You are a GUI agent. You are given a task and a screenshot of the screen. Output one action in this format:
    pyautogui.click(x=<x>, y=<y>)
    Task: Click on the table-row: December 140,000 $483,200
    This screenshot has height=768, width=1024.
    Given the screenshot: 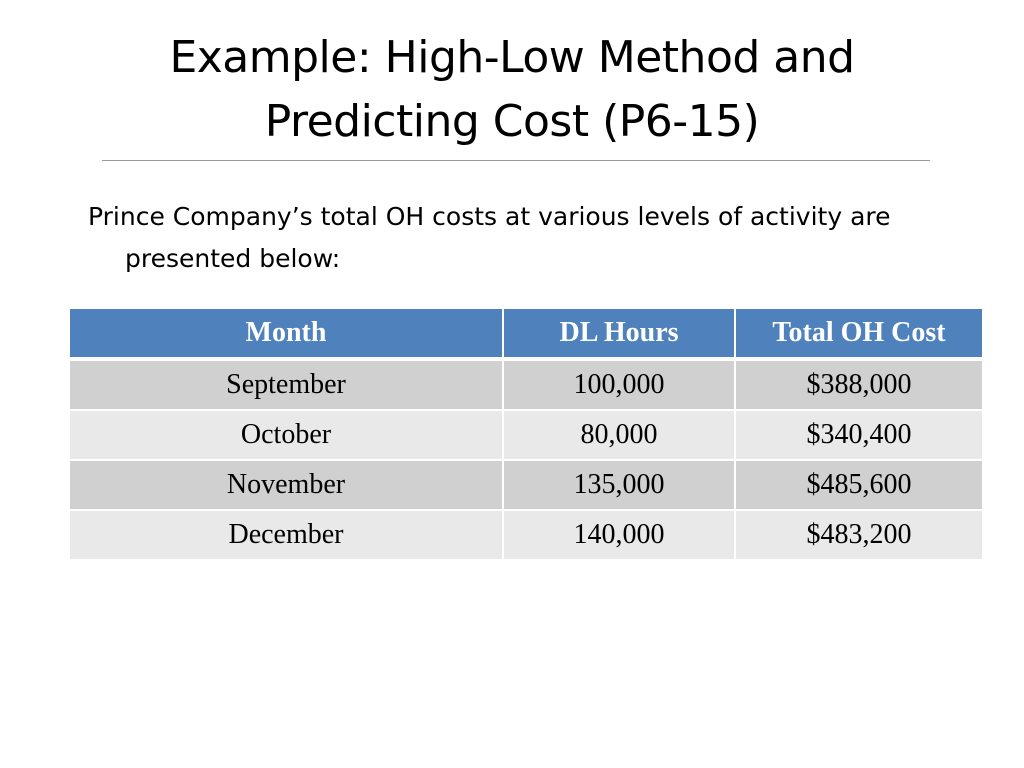 What is the action you would take?
    pyautogui.click(x=526, y=535)
    